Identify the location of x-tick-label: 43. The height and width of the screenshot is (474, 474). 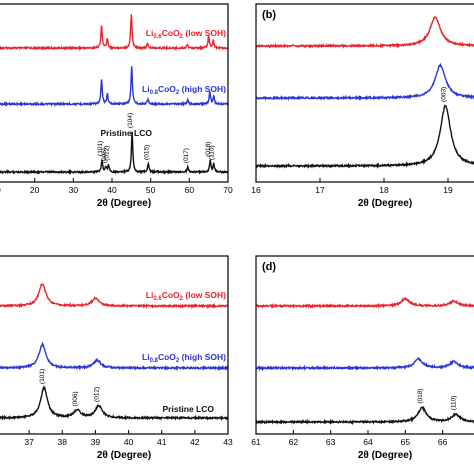
(228, 442).